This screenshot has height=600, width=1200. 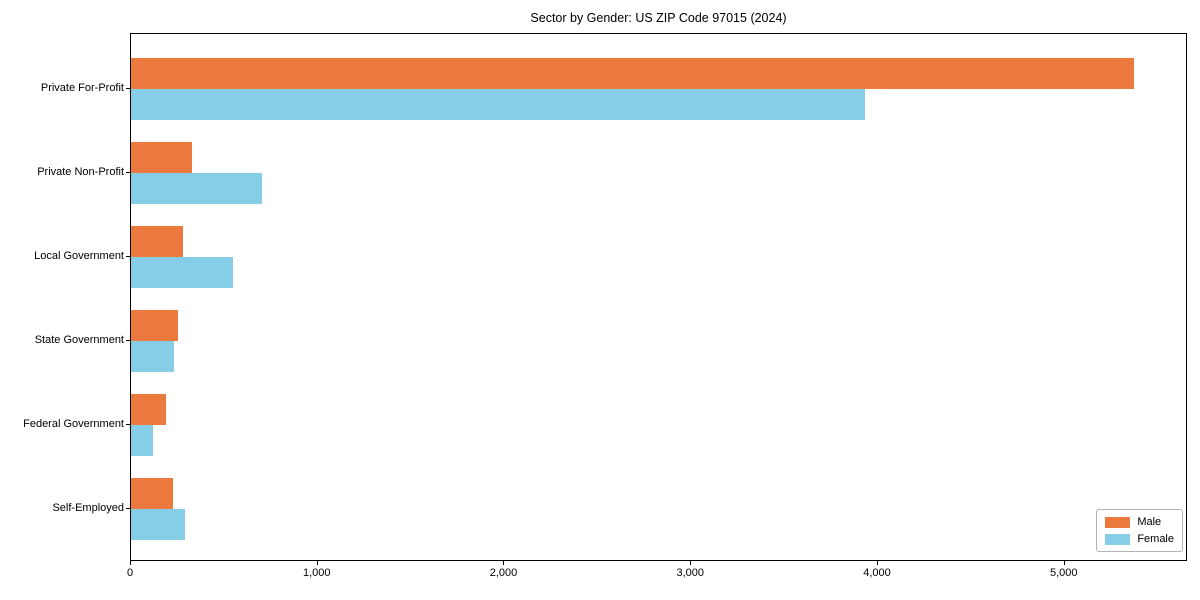 I want to click on legend-swatch-male, so click(x=1118, y=522).